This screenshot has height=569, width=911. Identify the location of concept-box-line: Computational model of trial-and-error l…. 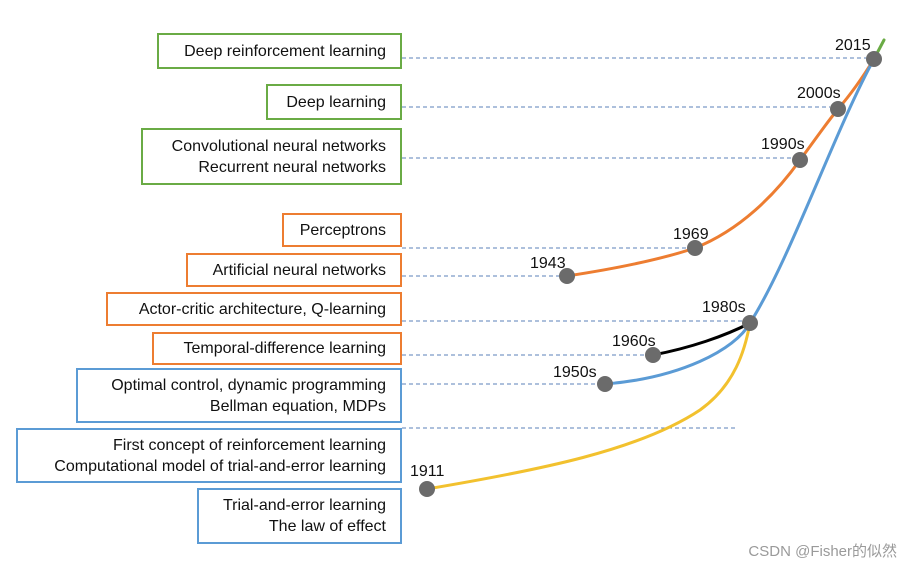
(220, 466).